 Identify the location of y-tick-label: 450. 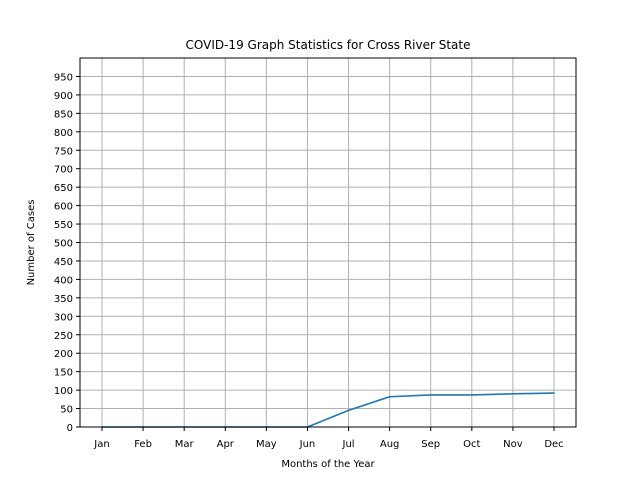
(63, 262).